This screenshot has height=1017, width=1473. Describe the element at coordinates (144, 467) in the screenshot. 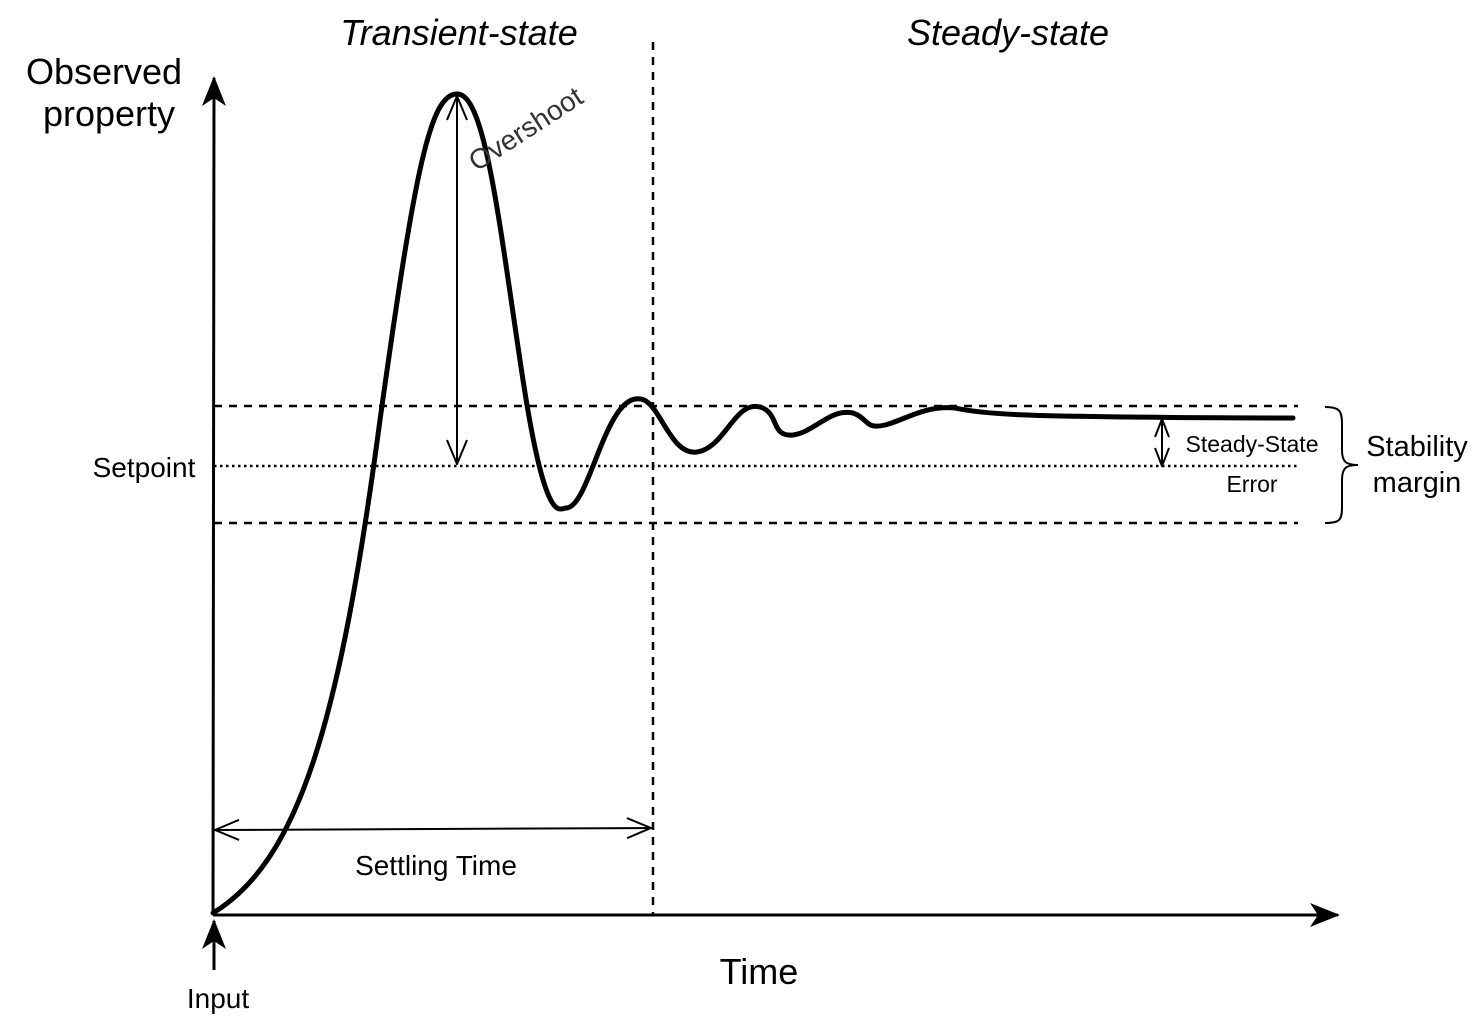

I see `setpoint-label: Setpoint` at that location.